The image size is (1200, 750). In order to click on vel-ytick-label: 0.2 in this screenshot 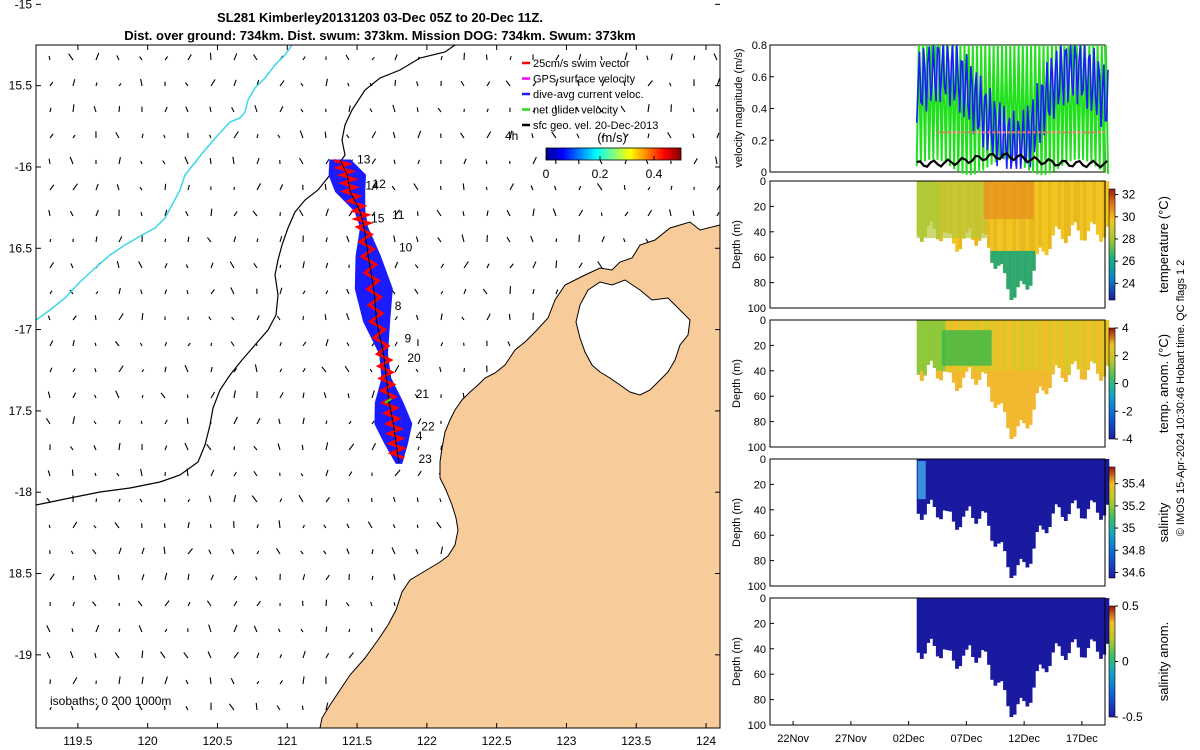, I will do `click(759, 141)`.